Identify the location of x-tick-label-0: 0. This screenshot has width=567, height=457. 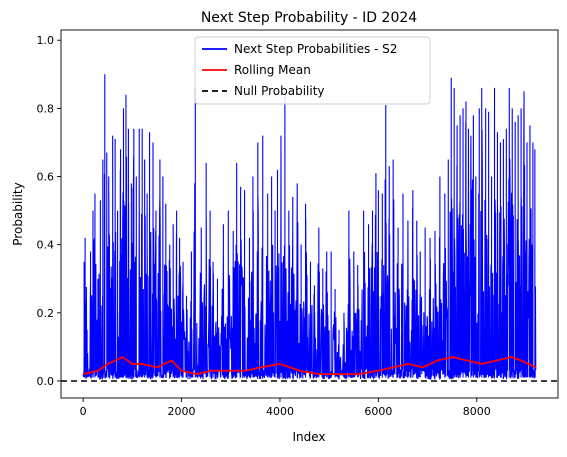
(83, 411).